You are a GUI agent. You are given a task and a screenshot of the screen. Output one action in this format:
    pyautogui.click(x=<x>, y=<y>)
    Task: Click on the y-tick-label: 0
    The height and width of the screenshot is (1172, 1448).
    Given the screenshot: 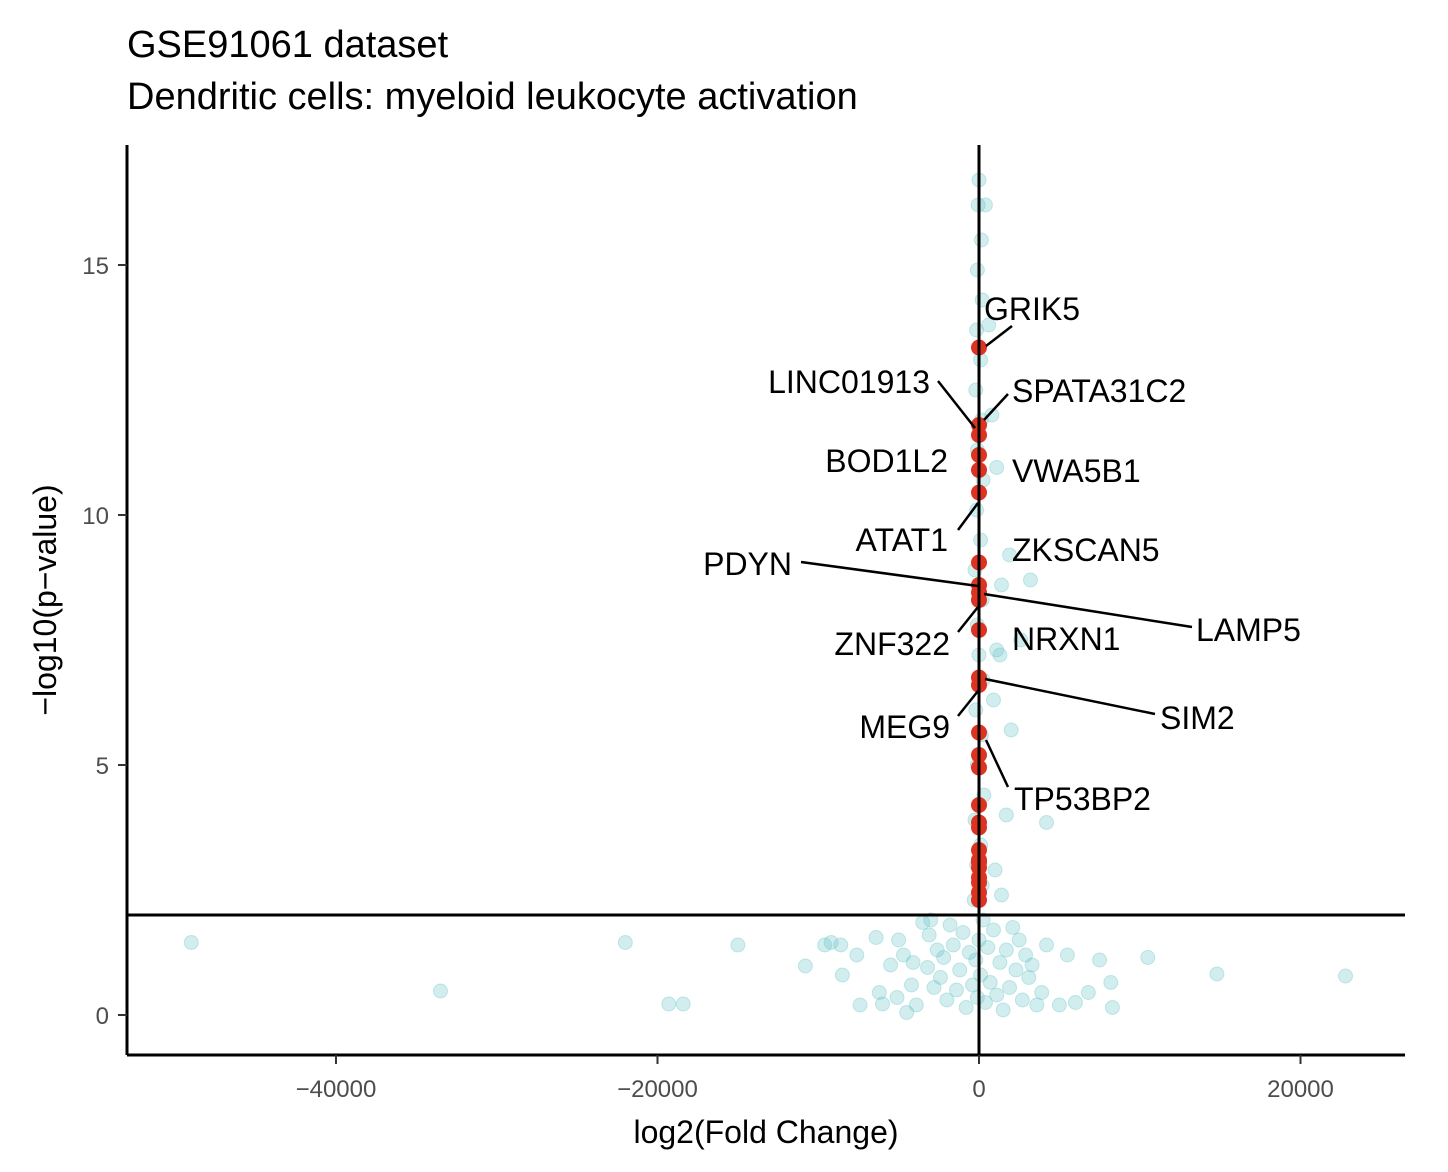 What is the action you would take?
    pyautogui.click(x=102, y=1016)
    